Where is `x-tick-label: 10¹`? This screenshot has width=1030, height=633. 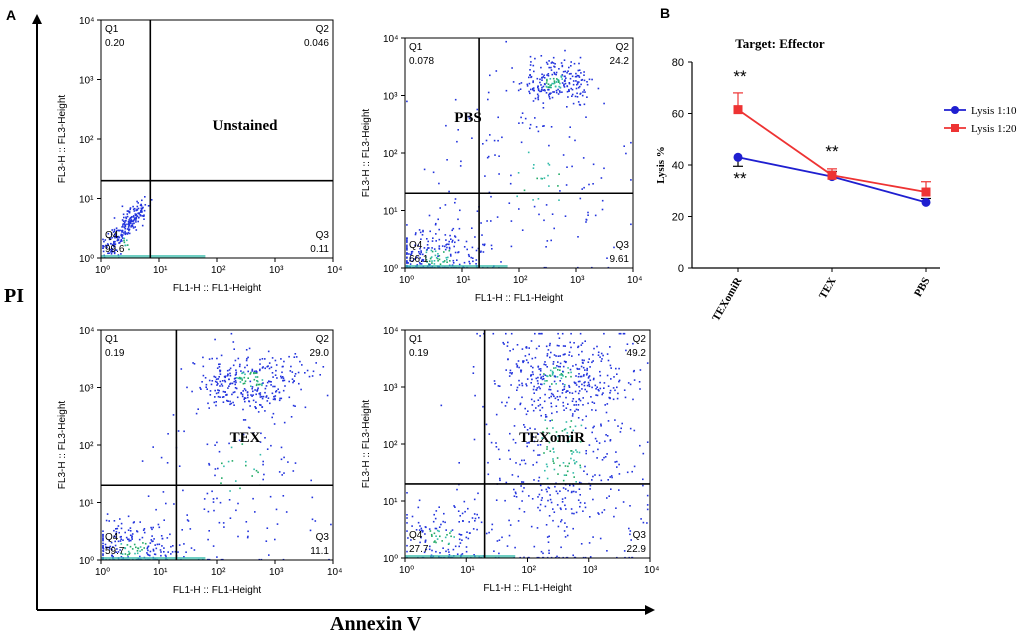
x-tick-label: 10¹ is located at coordinates (160, 270).